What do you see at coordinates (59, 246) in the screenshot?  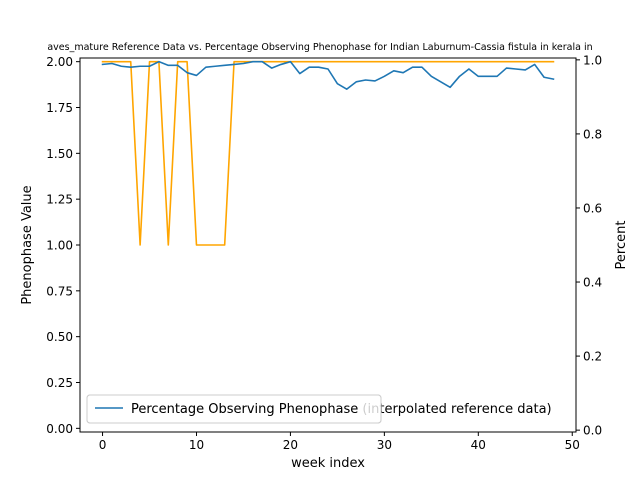 I see `y-left-tick-label: 1.00` at bounding box center [59, 246].